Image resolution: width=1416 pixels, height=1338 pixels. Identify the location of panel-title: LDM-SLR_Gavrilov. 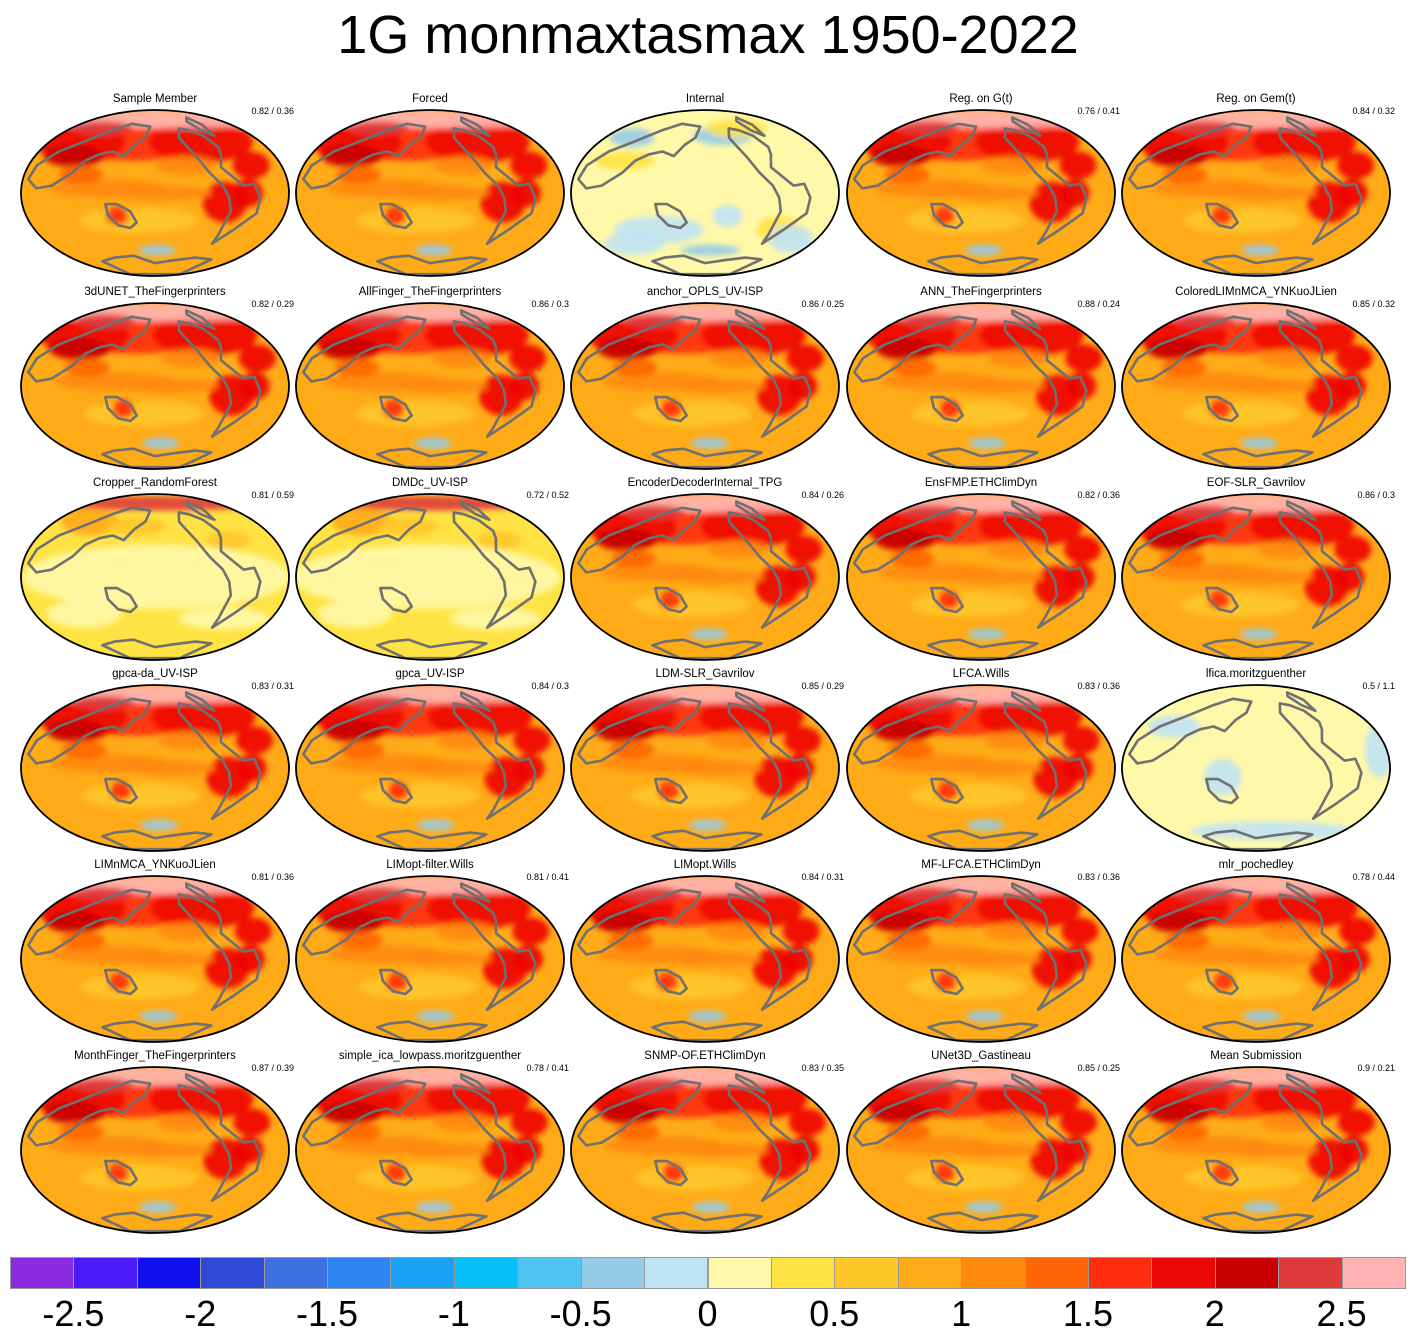
(705, 674).